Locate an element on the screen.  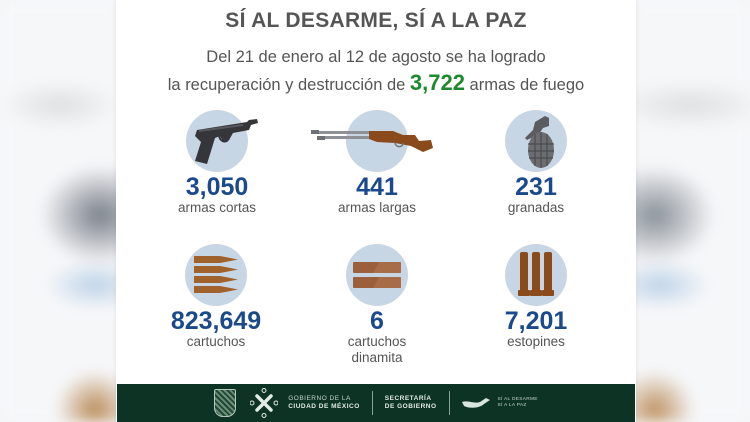
secretaria-text: SECRETARÍA DE GOBIERNO is located at coordinates (411, 403).